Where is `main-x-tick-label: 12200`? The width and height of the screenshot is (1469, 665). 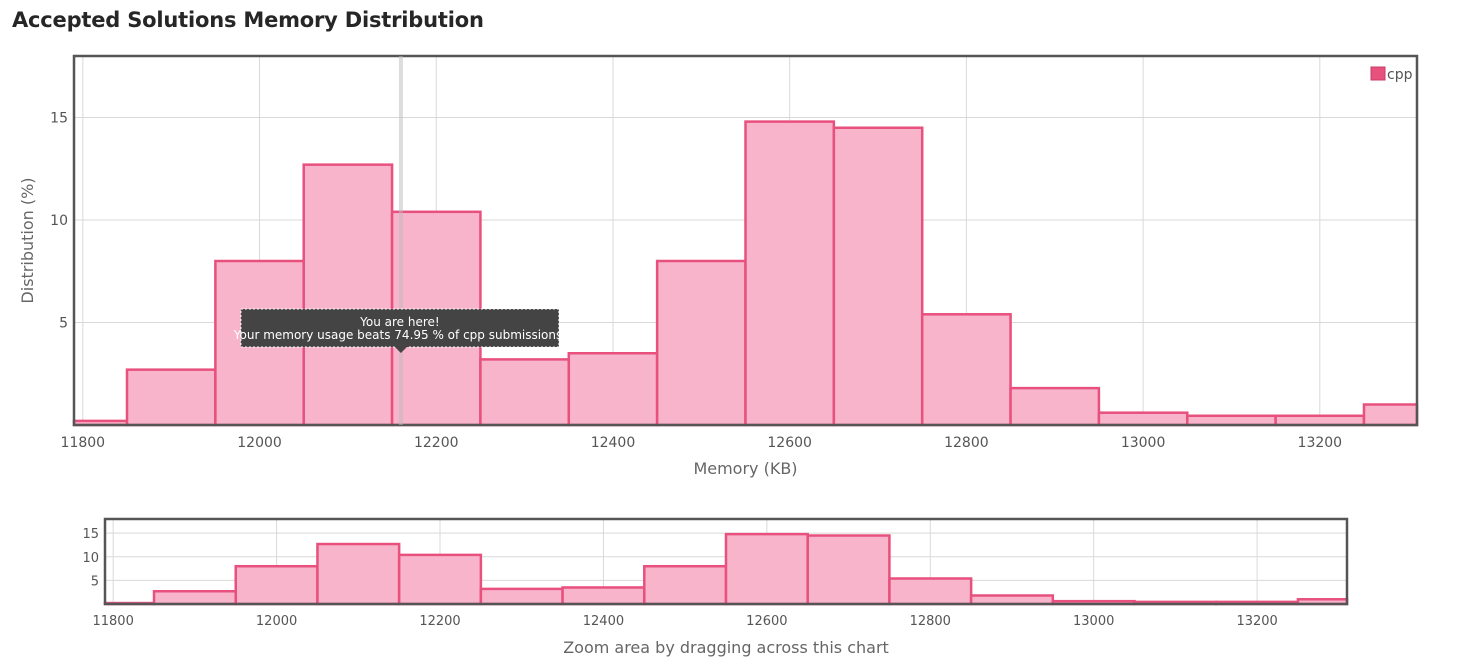
main-x-tick-label: 12200 is located at coordinates (436, 443).